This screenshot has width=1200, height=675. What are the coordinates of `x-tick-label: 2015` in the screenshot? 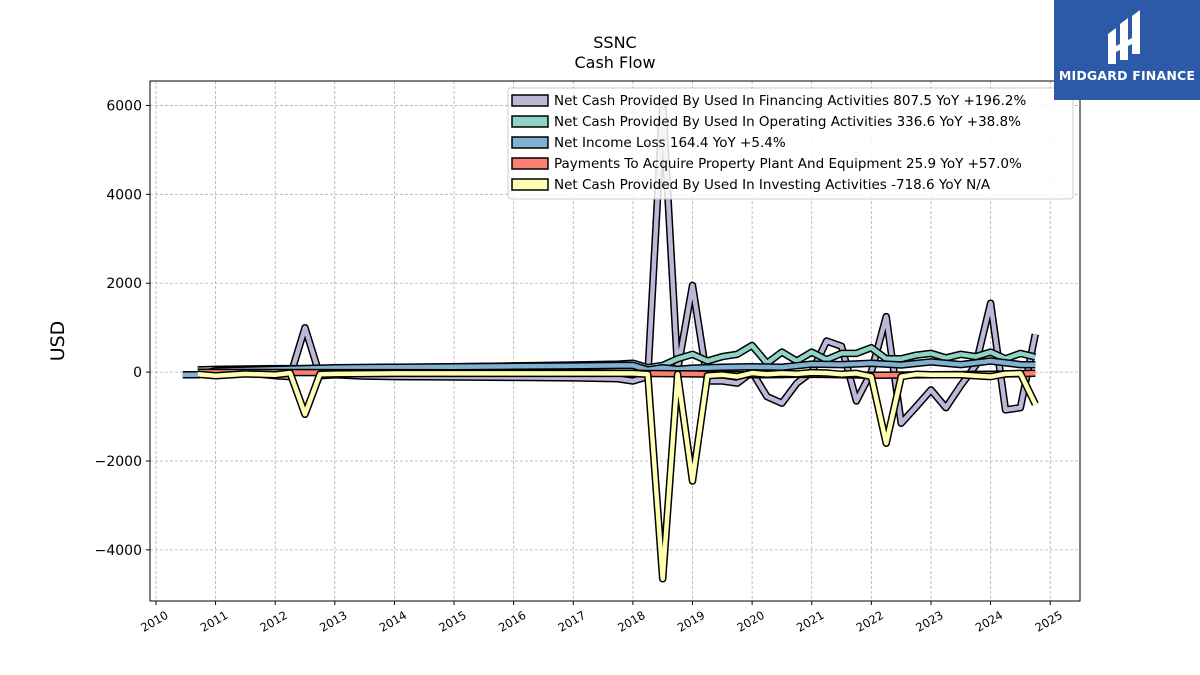 It's located at (452, 621).